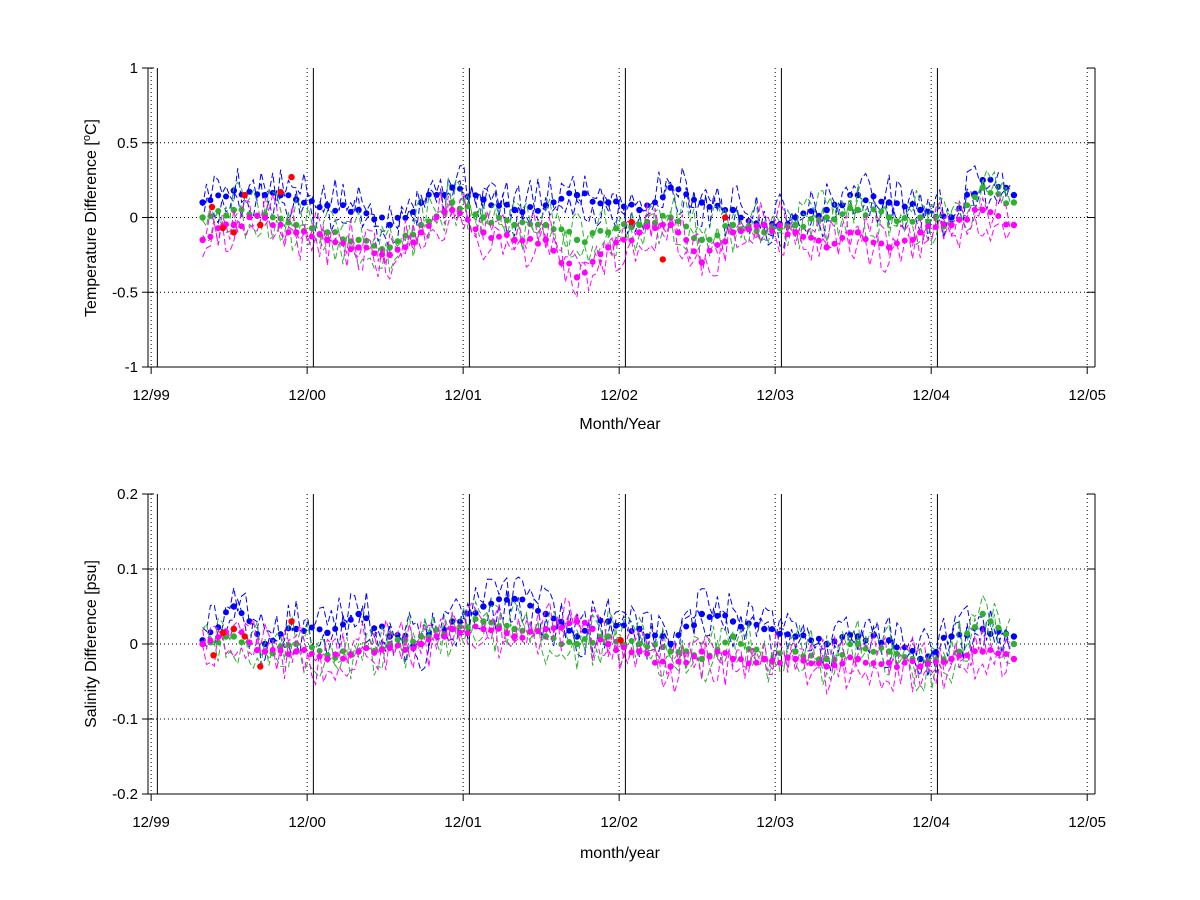 The height and width of the screenshot is (900, 1200). What do you see at coordinates (127, 494) in the screenshot?
I see `salinity-ytick-label: 0.2` at bounding box center [127, 494].